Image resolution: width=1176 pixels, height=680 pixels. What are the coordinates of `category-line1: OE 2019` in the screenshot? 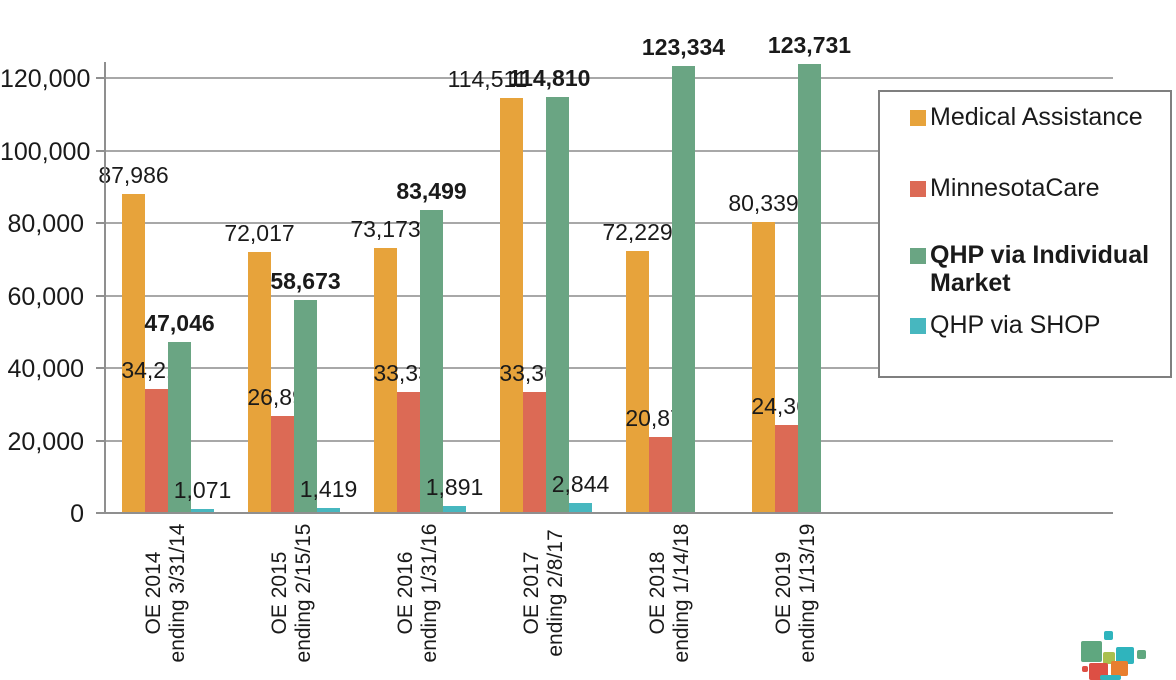 It's located at (783, 593).